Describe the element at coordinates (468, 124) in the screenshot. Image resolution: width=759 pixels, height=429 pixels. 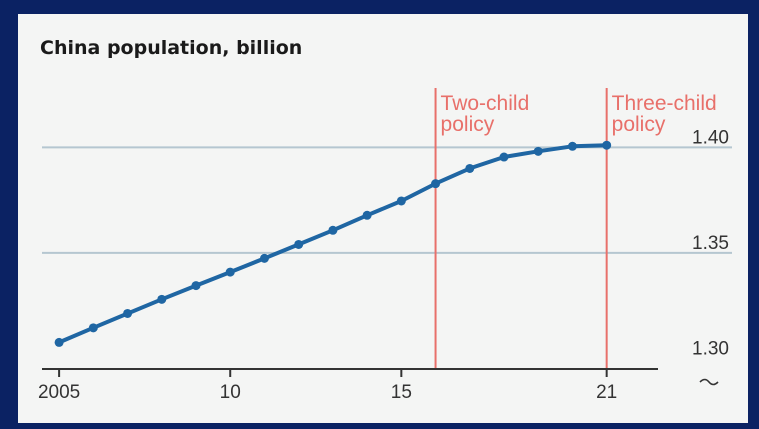
I see `policy-label-1-line-2: policy` at that location.